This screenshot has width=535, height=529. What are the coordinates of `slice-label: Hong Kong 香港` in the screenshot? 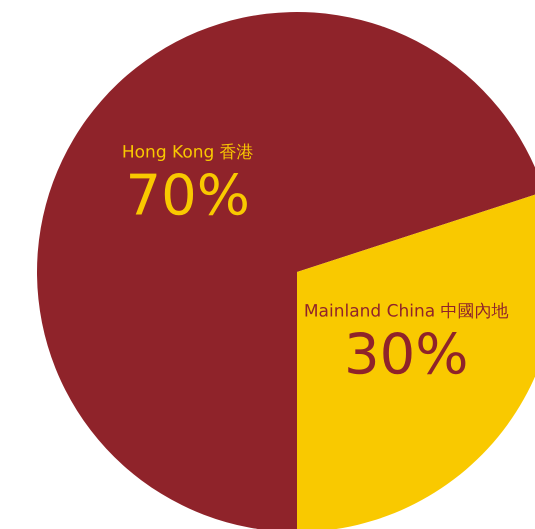 It's located at (188, 152).